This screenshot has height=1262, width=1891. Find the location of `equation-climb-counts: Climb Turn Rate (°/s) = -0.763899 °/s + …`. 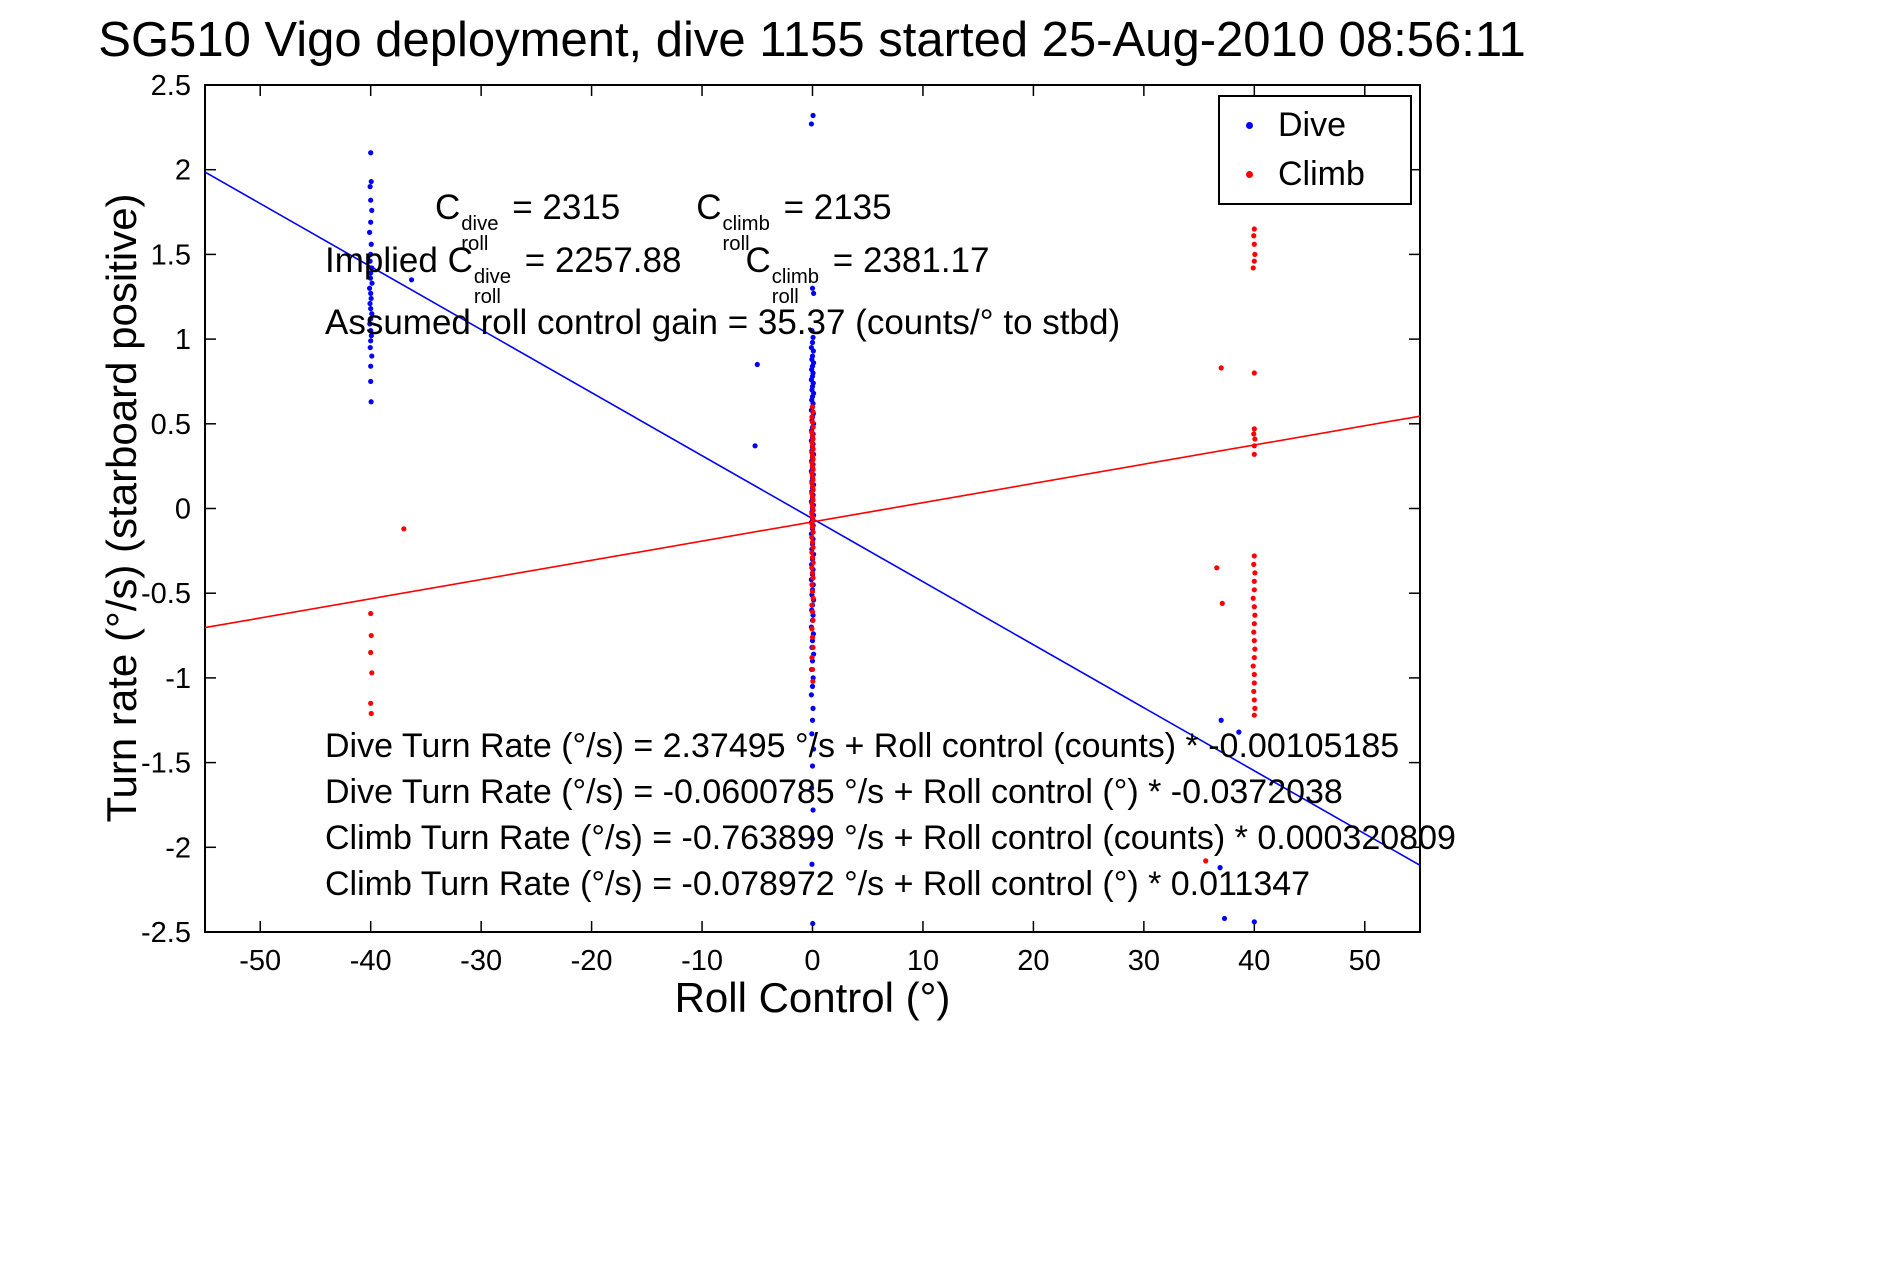

equation-climb-counts: Climb Turn Rate (°/s) = -0.763899 °/s + … is located at coordinates (890, 838).